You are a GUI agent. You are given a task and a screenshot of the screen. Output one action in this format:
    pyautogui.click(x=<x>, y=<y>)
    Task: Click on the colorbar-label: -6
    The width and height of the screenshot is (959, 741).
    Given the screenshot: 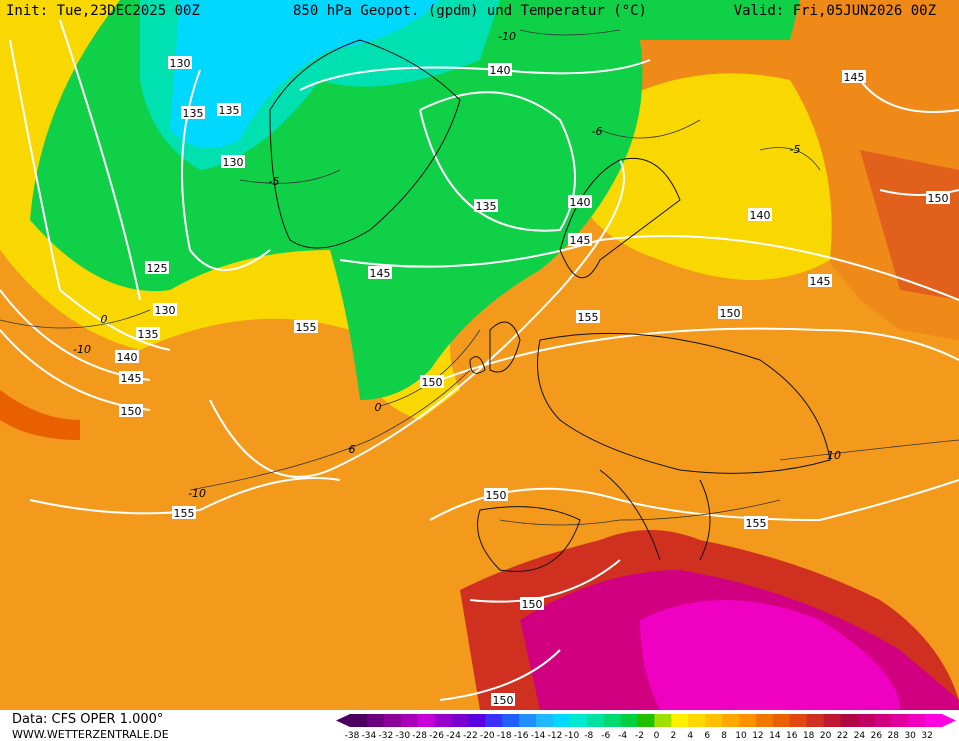 What is the action you would take?
    pyautogui.click(x=605, y=736)
    